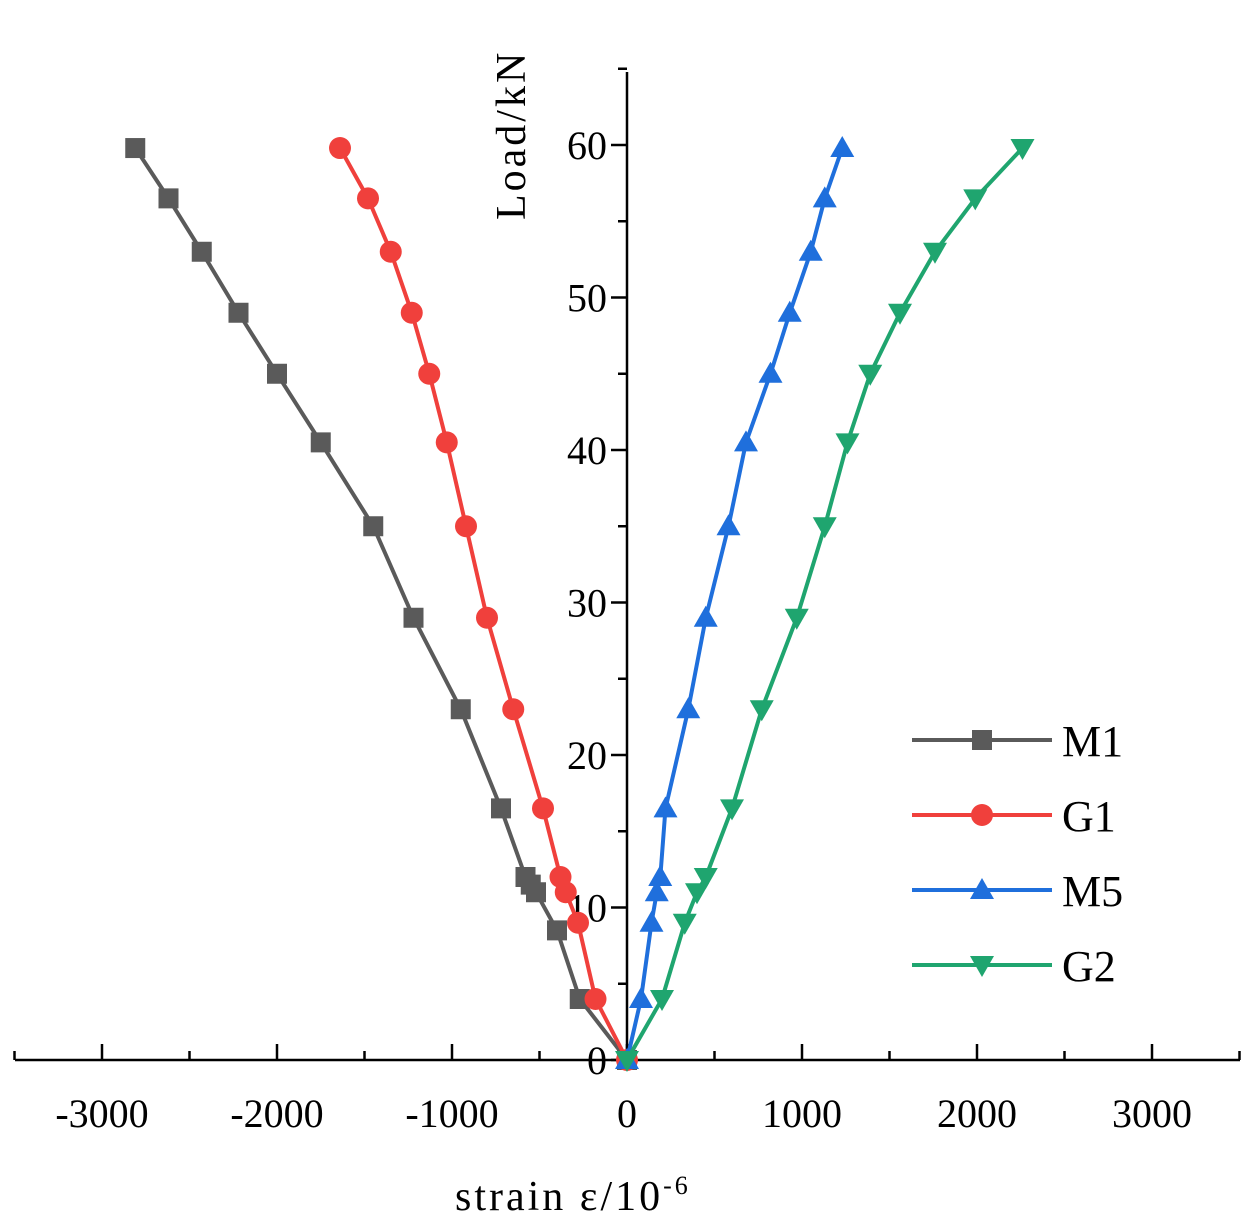 The height and width of the screenshot is (1228, 1260). What do you see at coordinates (1092, 891) in the screenshot?
I see `legend-label: M5` at bounding box center [1092, 891].